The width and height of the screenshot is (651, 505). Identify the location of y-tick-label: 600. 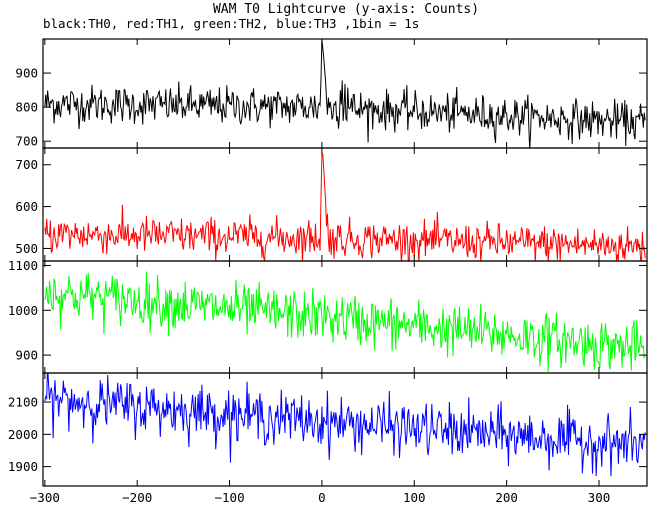
(26, 206).